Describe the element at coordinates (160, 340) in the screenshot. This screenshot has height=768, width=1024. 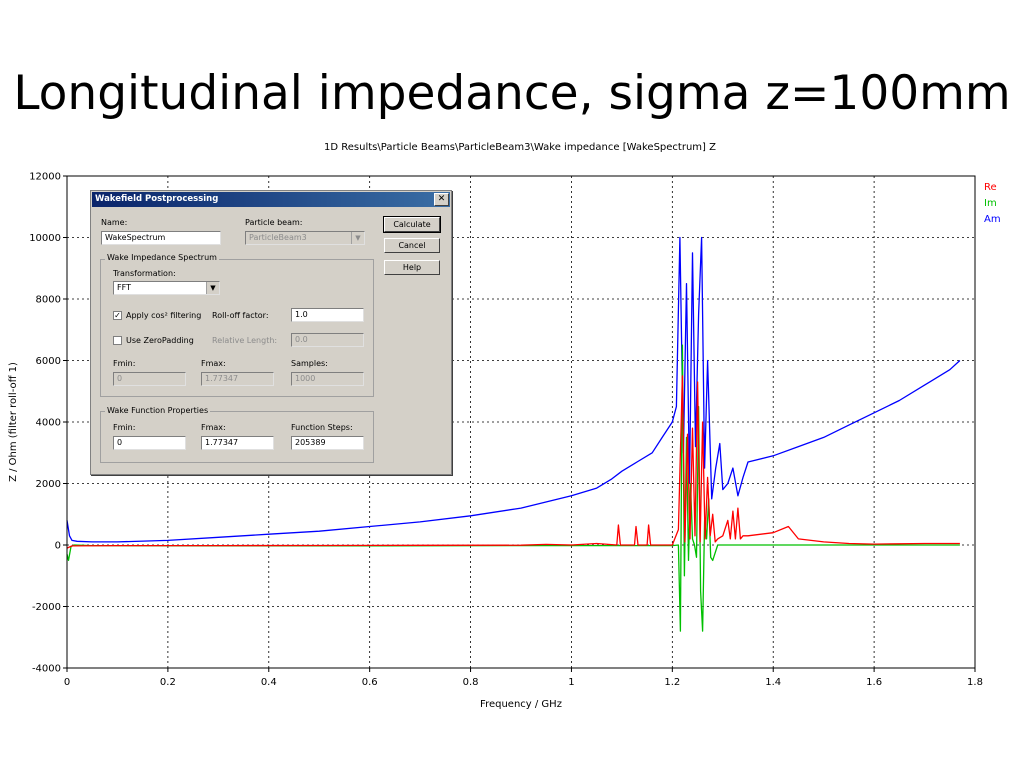
I see `zeropad-label: Use ZeroPadding` at that location.